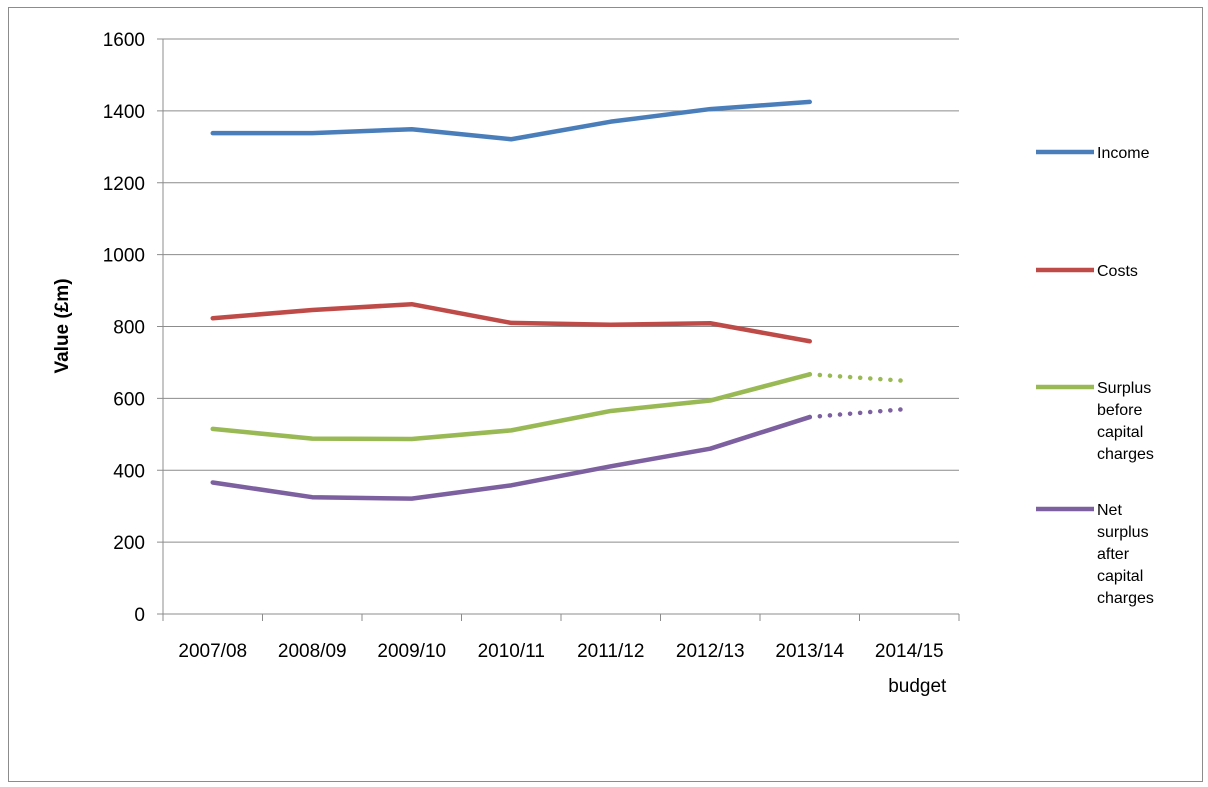 This screenshot has height=787, width=1208. Describe the element at coordinates (212, 651) in the screenshot. I see `x-tick-label: 2007/08` at that location.